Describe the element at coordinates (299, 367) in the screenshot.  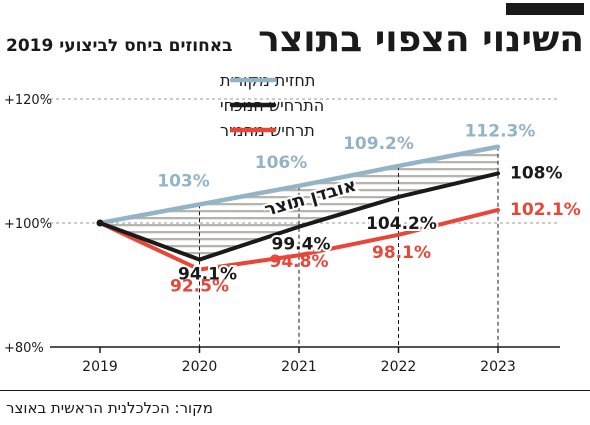
I see `x-tick-label: 2021` at that location.